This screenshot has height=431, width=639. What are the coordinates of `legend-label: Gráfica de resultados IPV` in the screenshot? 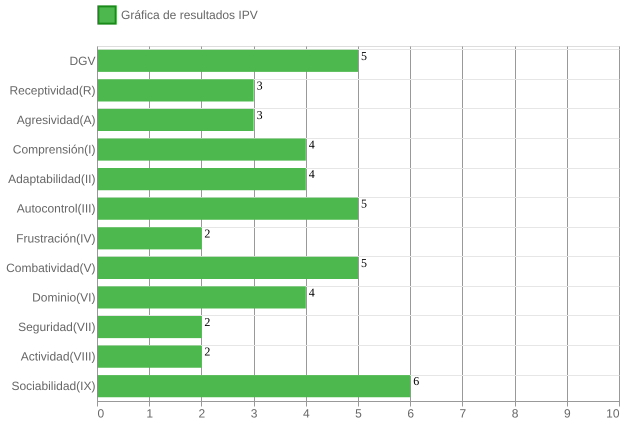 It's located at (189, 15).